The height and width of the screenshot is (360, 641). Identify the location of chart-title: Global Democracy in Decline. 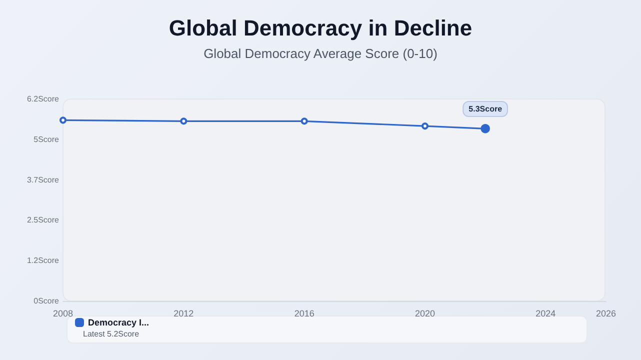
(320, 28).